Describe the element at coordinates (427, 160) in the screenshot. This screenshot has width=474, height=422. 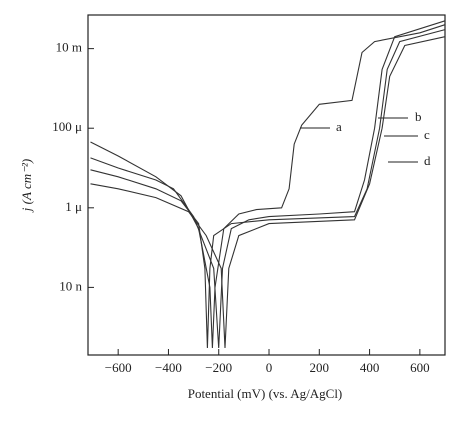
I see `curve-label: d` at that location.